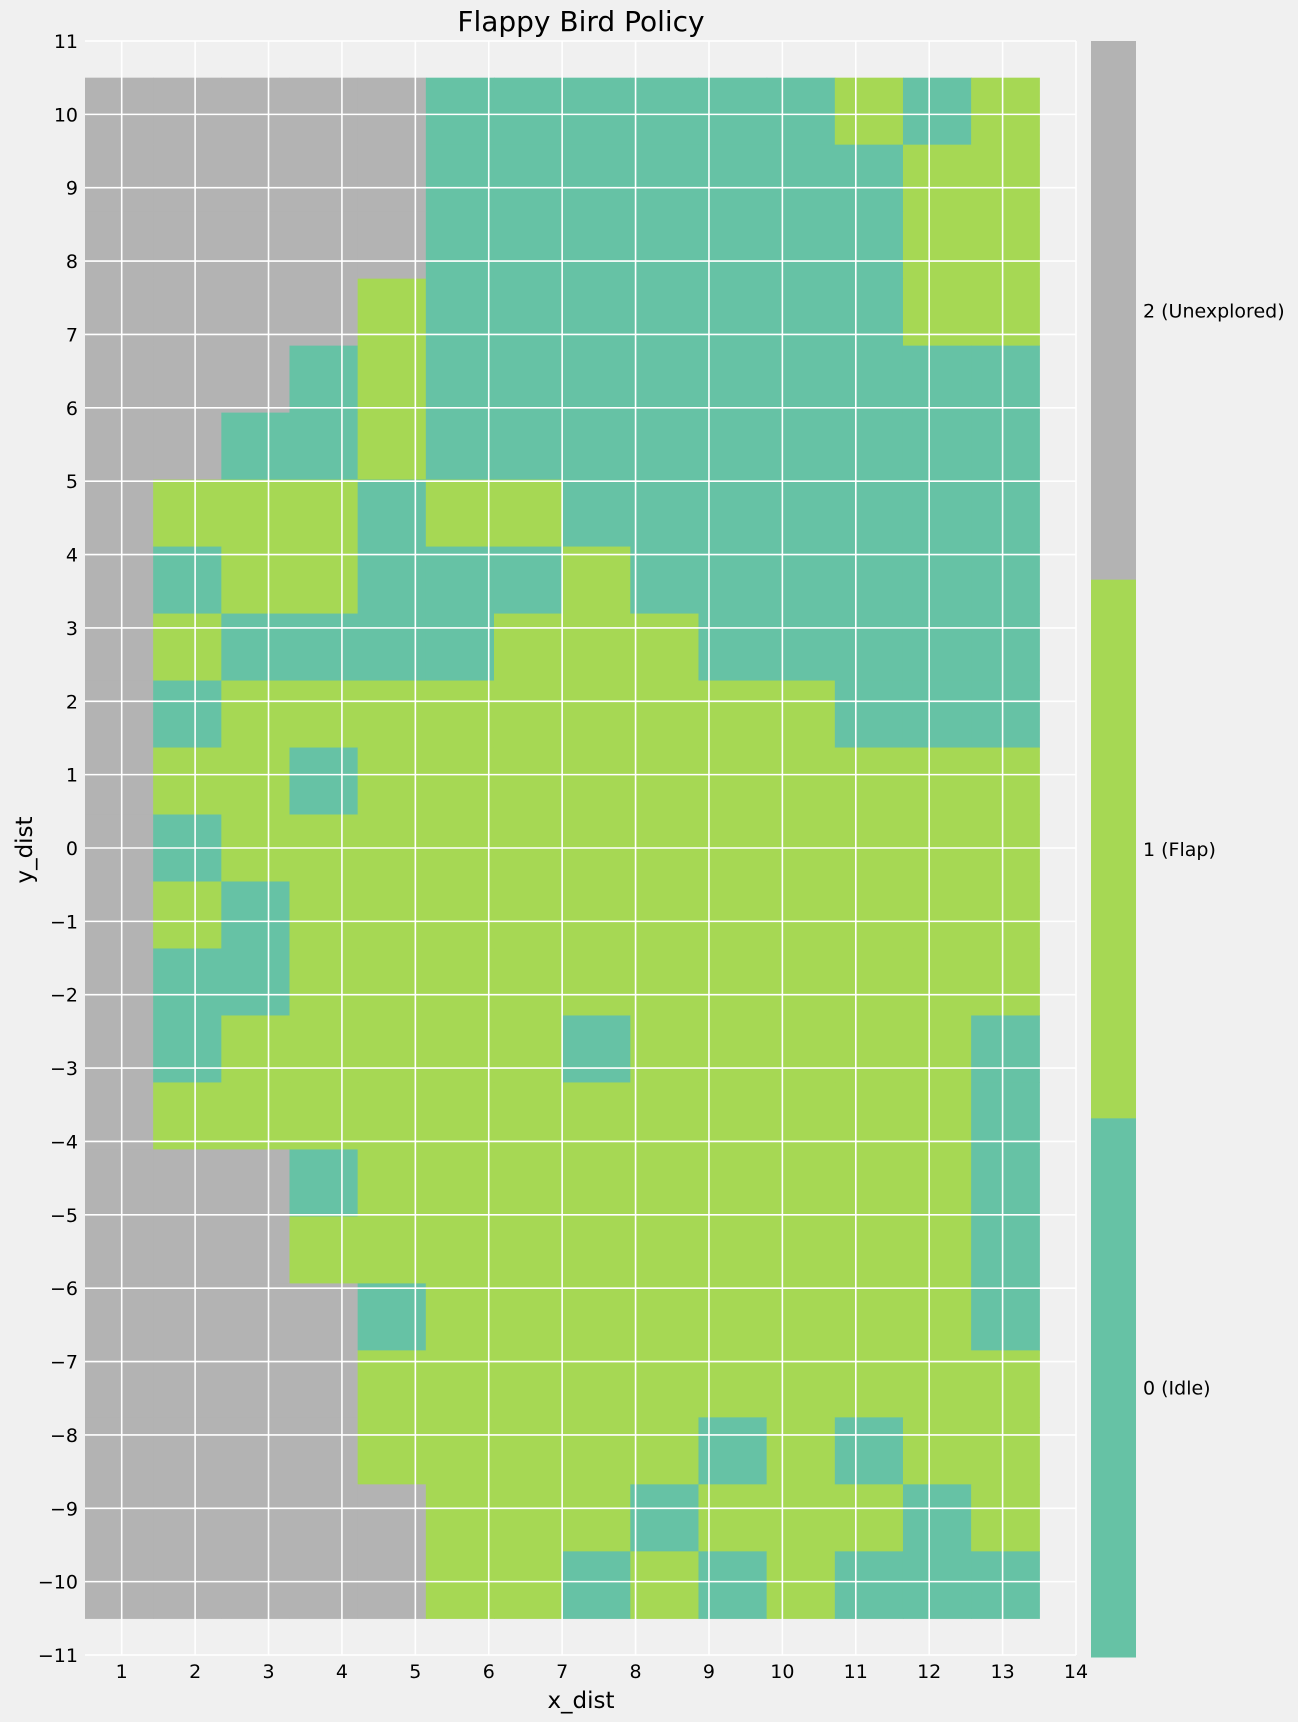 The height and width of the screenshot is (1722, 1298). I want to click on x-tick-label: 4, so click(342, 1672).